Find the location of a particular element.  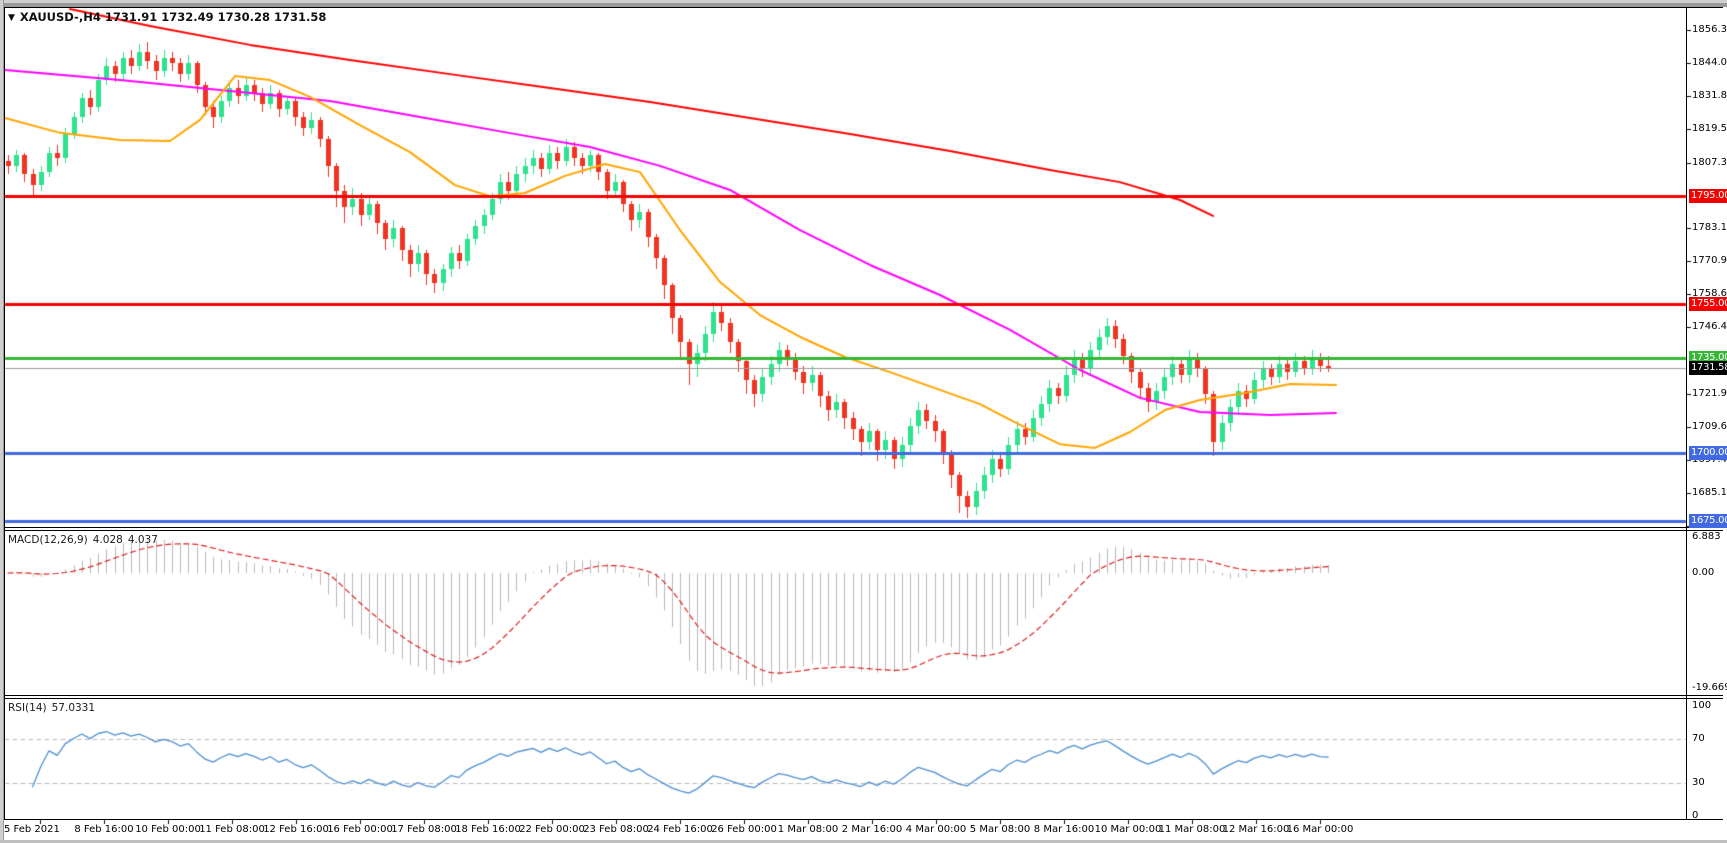

price-tick-label: 1807.30 is located at coordinates (1709, 162).